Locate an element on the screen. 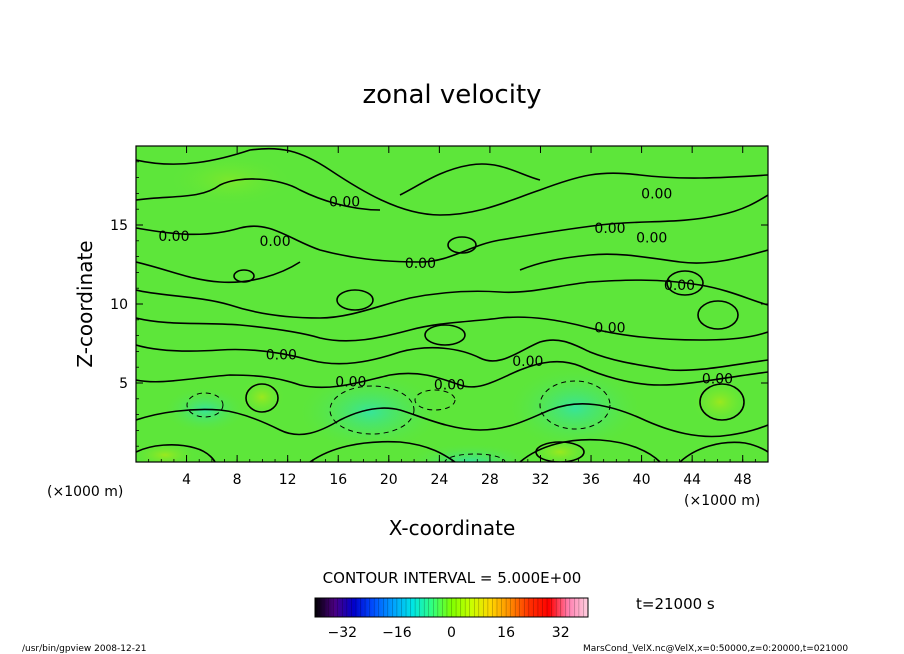  x-tick-label: 32 is located at coordinates (541, 480).